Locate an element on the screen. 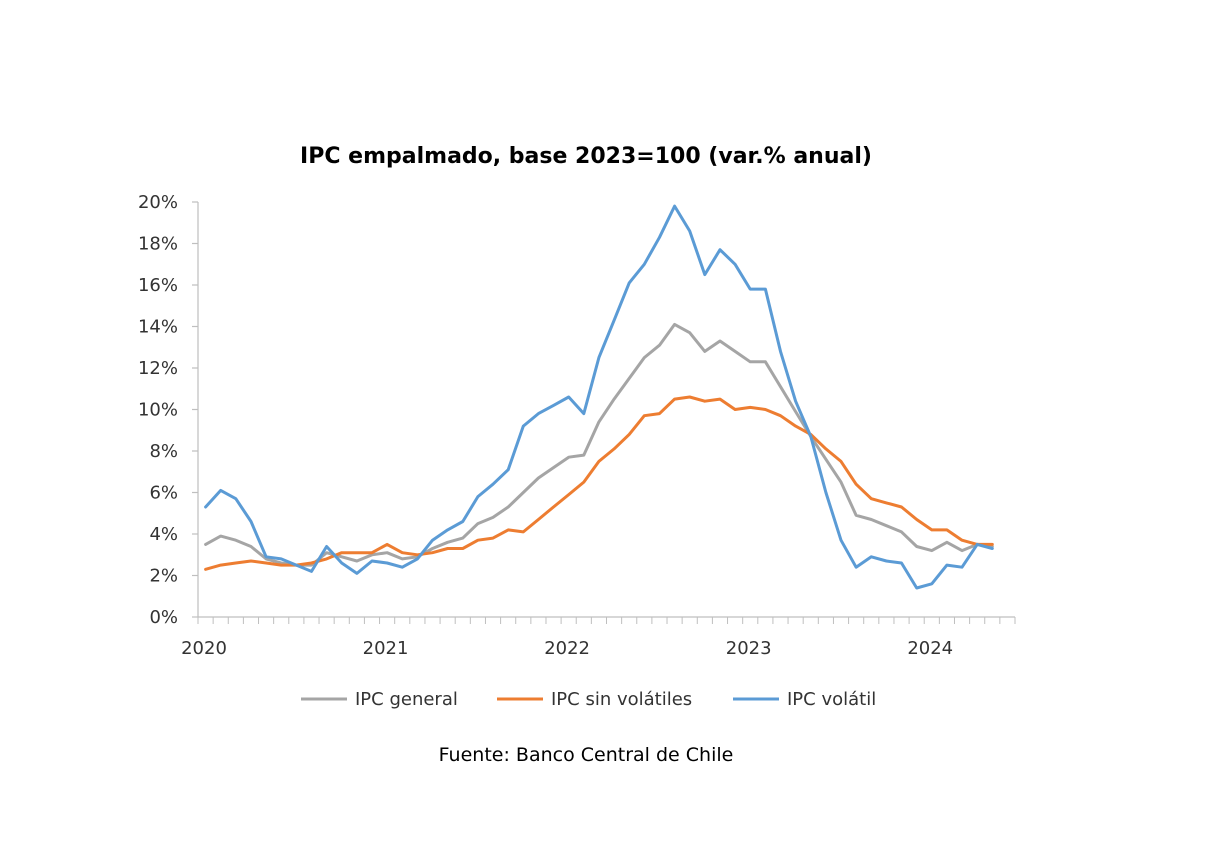  y-tick-label: 10% is located at coordinates (158, 410).